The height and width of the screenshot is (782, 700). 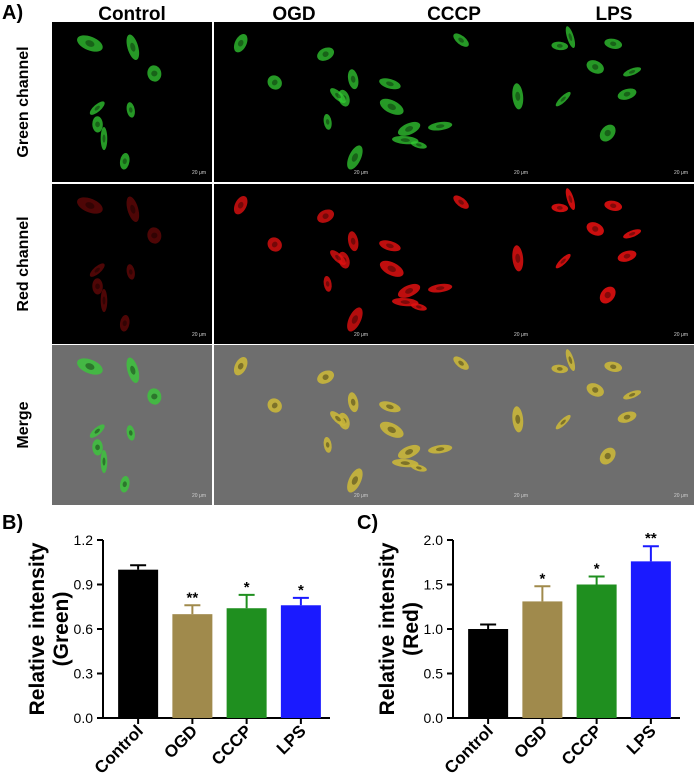 I want to click on red-chart-y-axis-label: Relative intensity, so click(x=387, y=628).